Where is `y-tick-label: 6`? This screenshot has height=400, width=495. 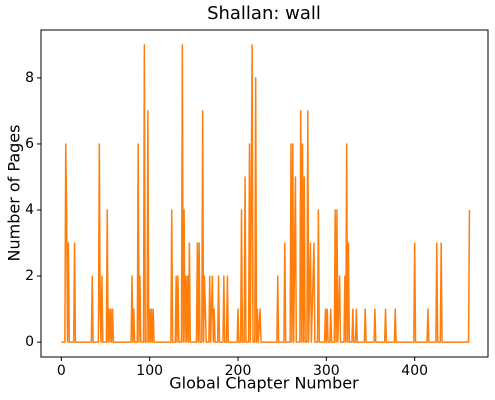
y-tick-label: 6 is located at coordinates (29, 144).